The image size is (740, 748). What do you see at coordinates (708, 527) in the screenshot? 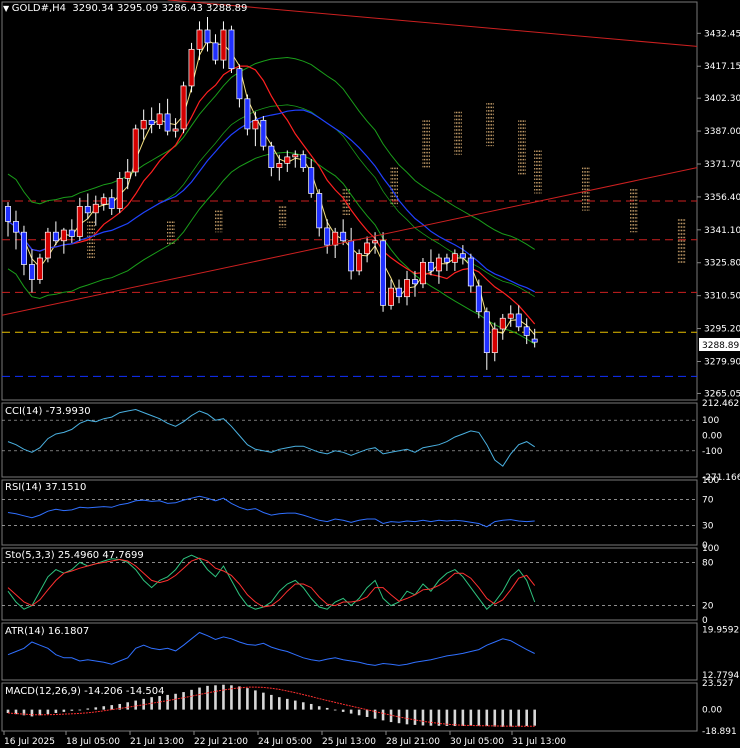
I see `indicator-tick-label: 30` at bounding box center [708, 527].